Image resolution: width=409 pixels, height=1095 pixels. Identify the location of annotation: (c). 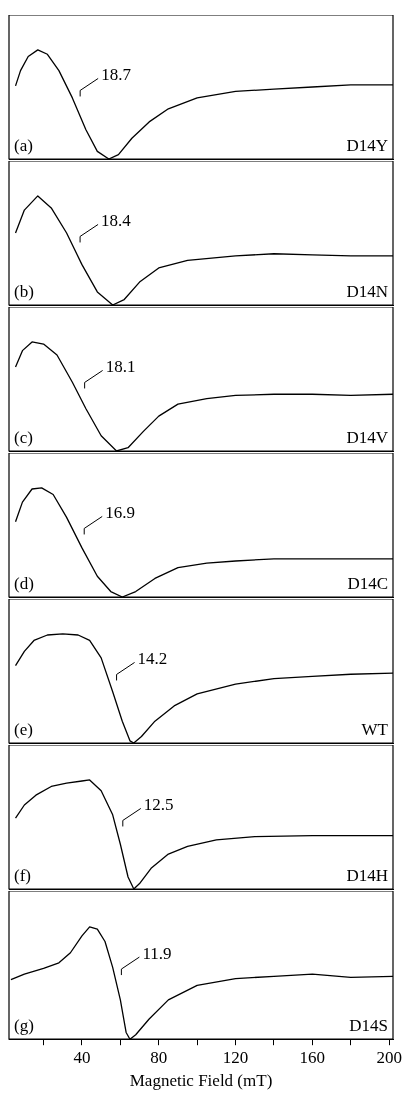
(23, 437).